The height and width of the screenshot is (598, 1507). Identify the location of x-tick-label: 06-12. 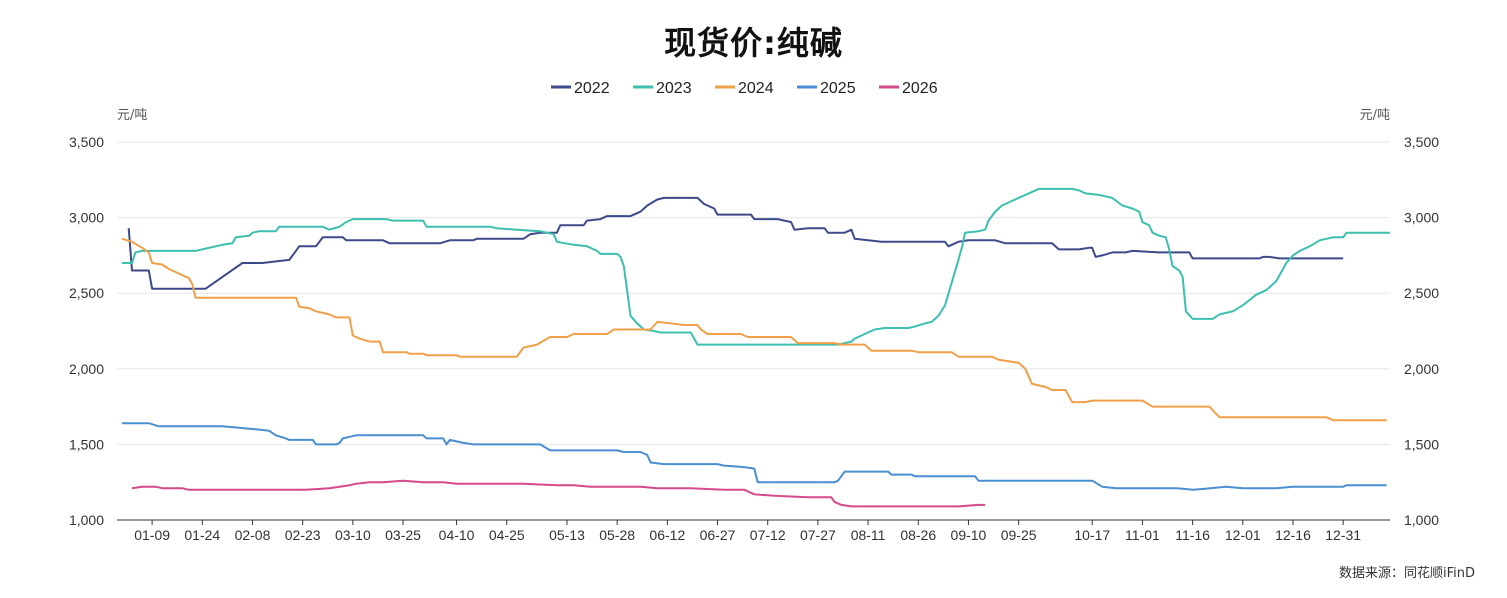
(667, 535).